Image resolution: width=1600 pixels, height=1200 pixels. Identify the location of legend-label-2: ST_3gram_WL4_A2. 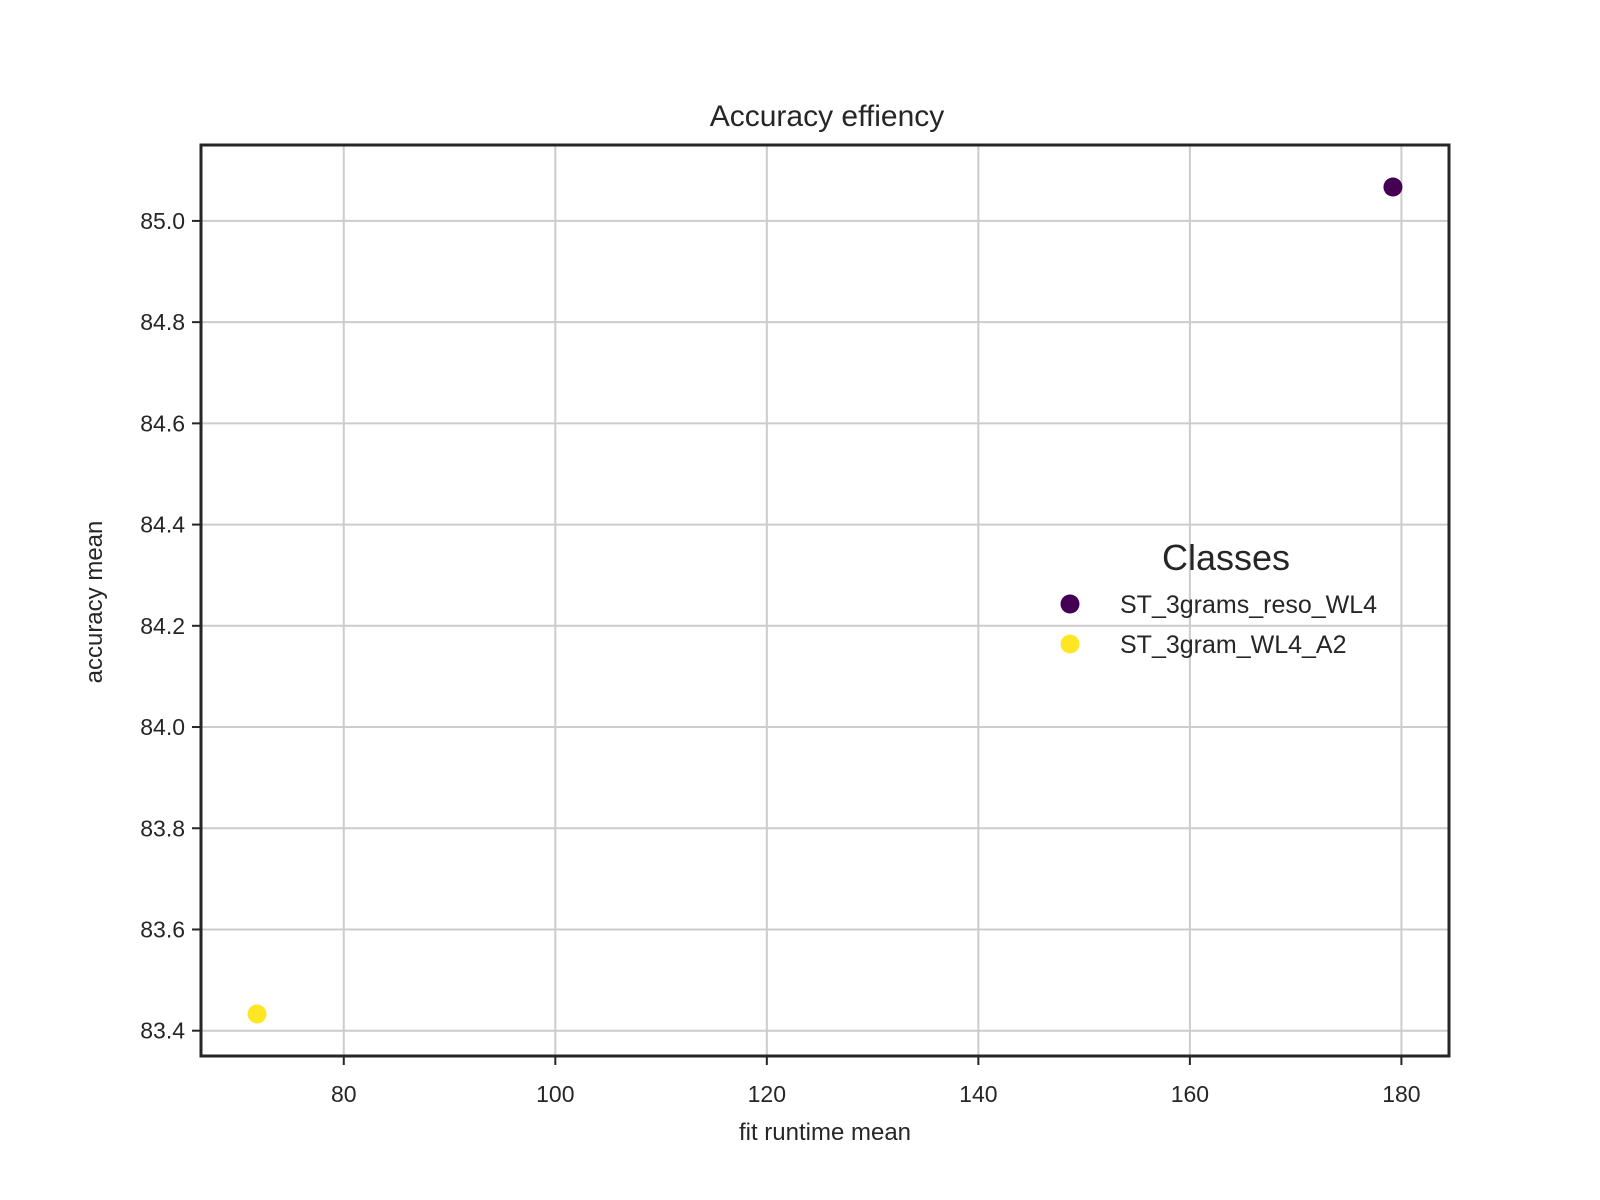
(1233, 645).